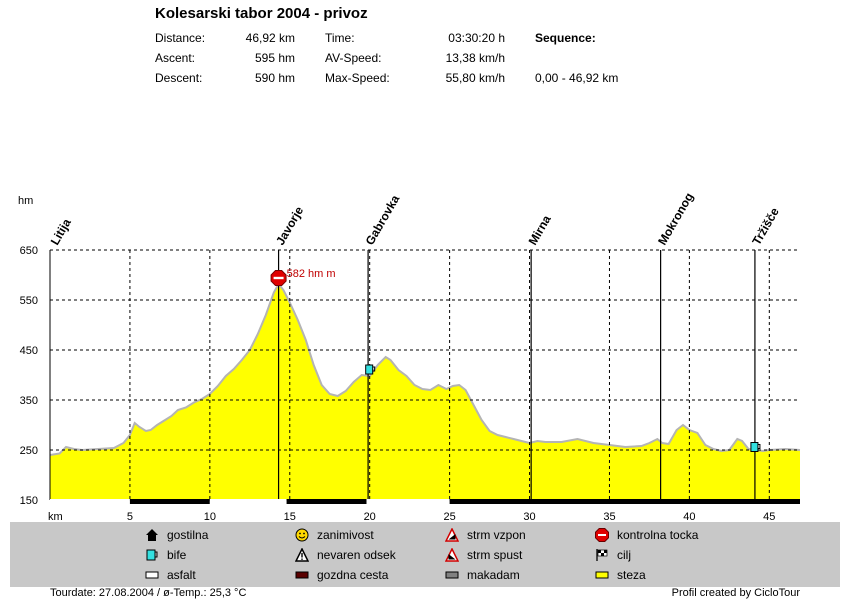 The image size is (850, 600). What do you see at coordinates (565, 38) in the screenshot?
I see `sequence-label: Sequence:` at bounding box center [565, 38].